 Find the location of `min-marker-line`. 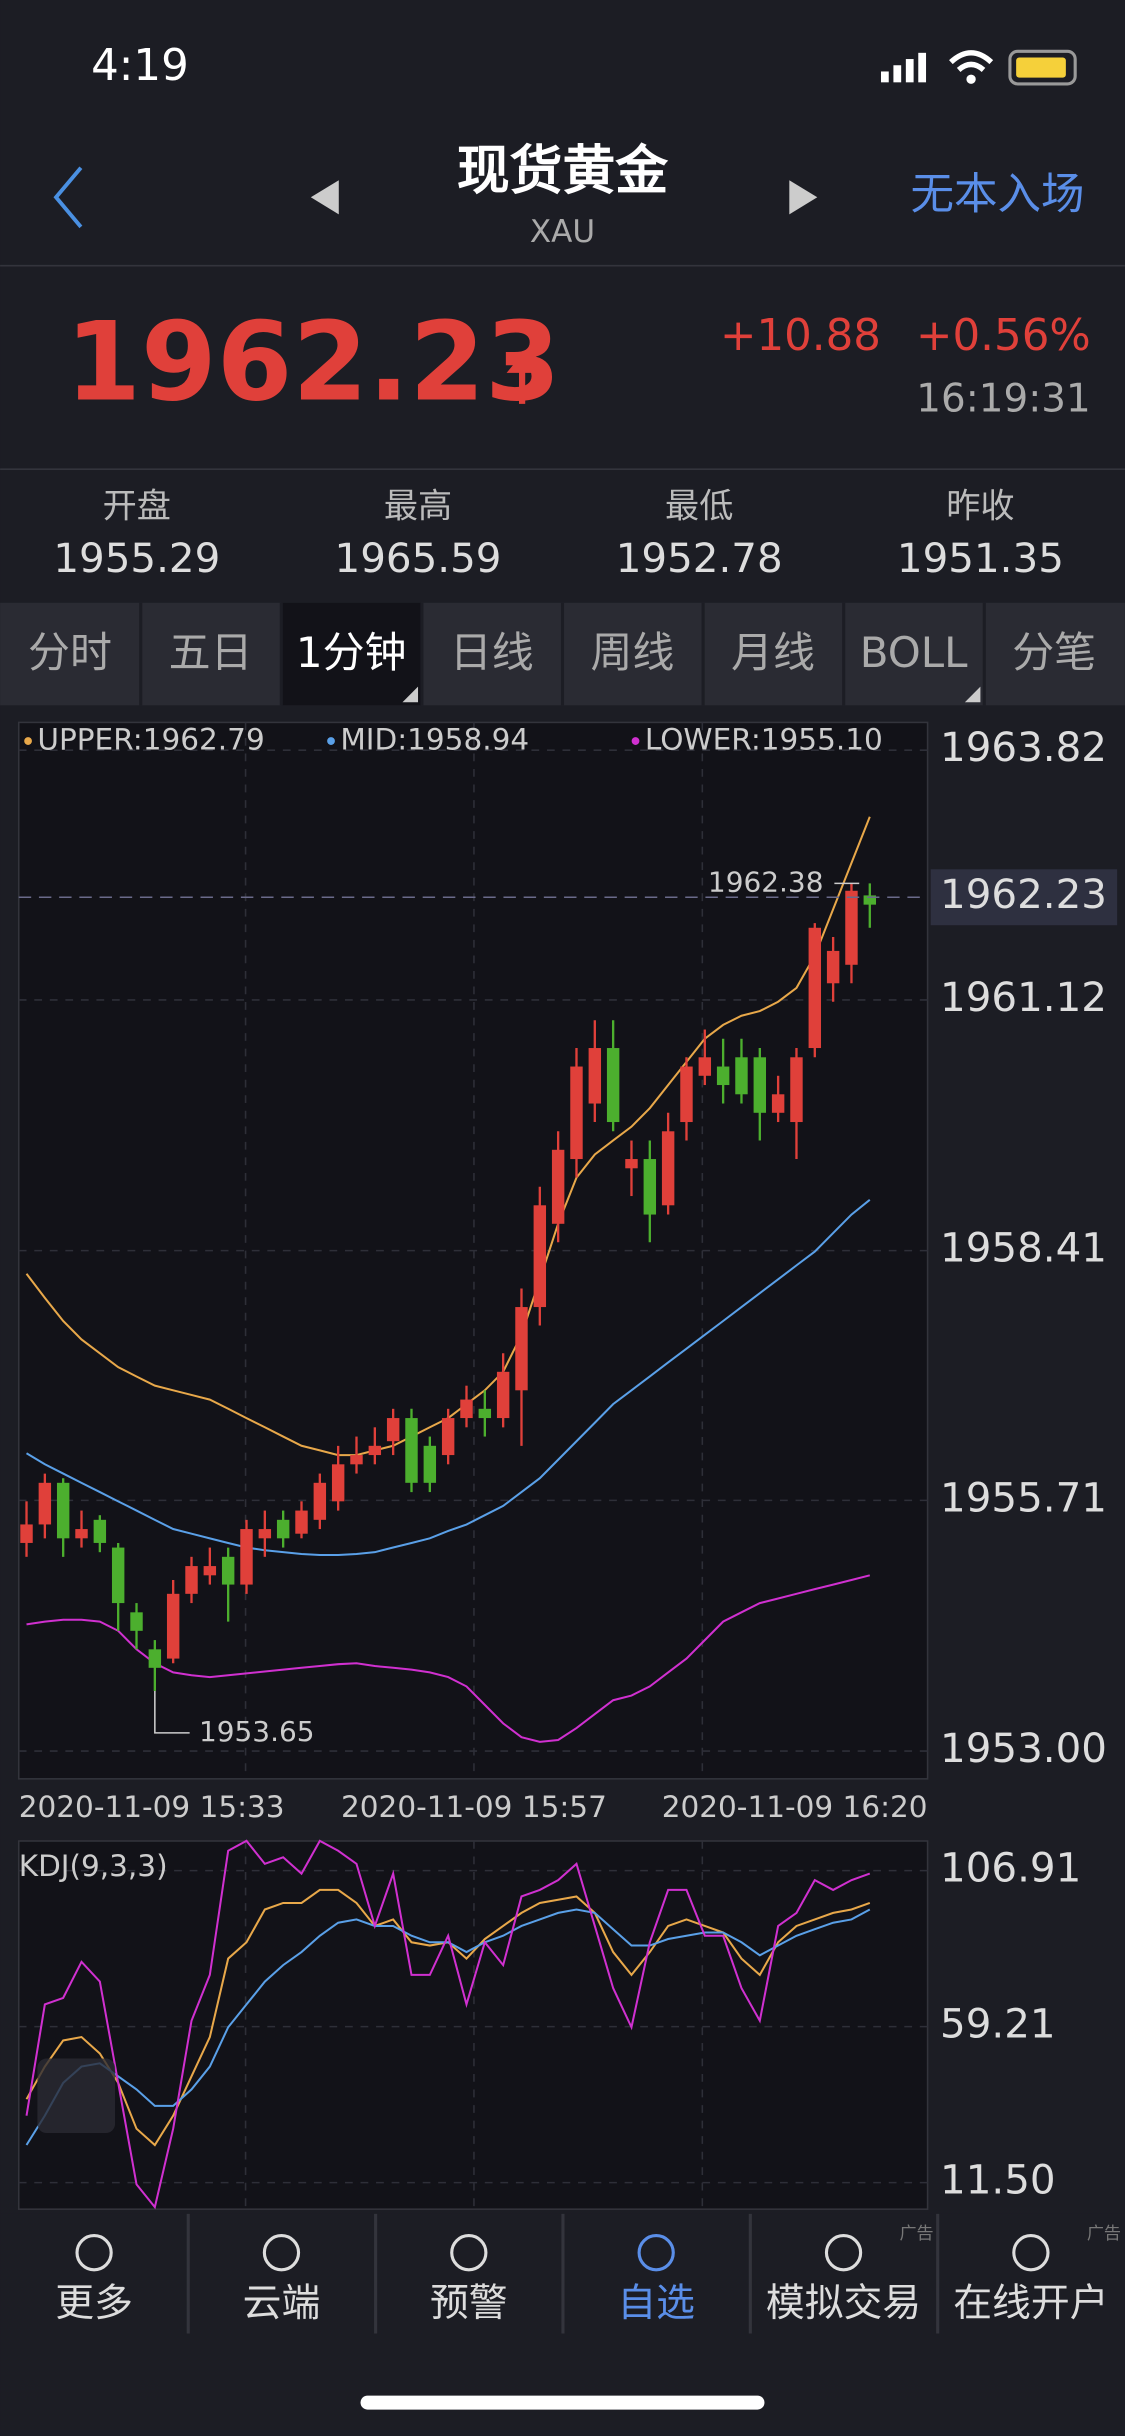

min-marker-line is located at coordinates (172, 1712).